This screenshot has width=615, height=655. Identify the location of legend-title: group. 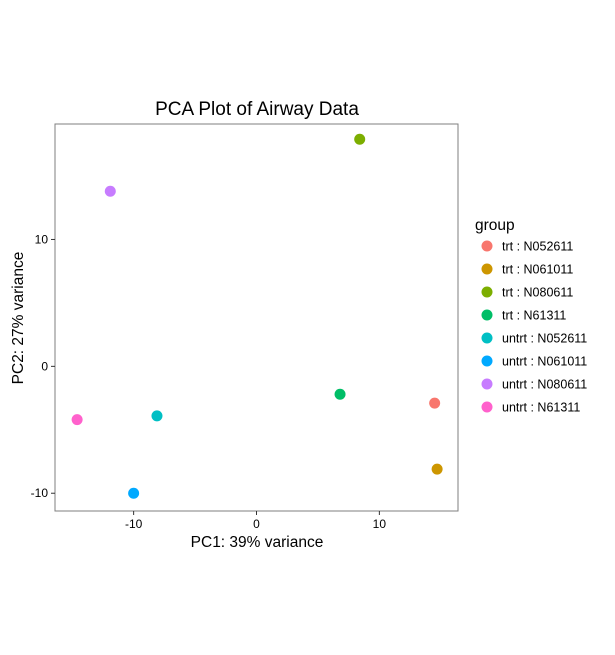
(495, 225).